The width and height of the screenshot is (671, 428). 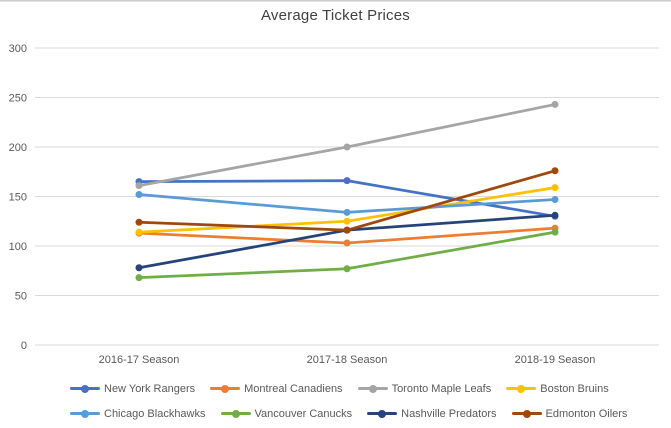 I want to click on legend-label: Vancouver Canucks, so click(x=303, y=413).